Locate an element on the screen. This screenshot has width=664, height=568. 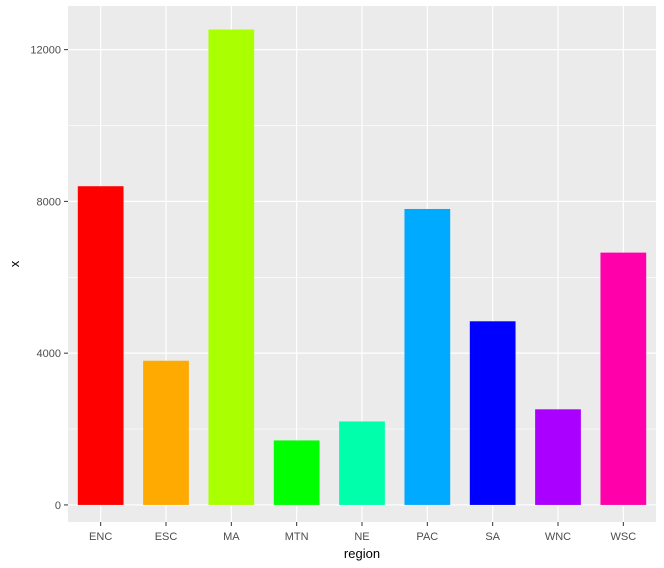
x-tick-label: MA is located at coordinates (231, 537).